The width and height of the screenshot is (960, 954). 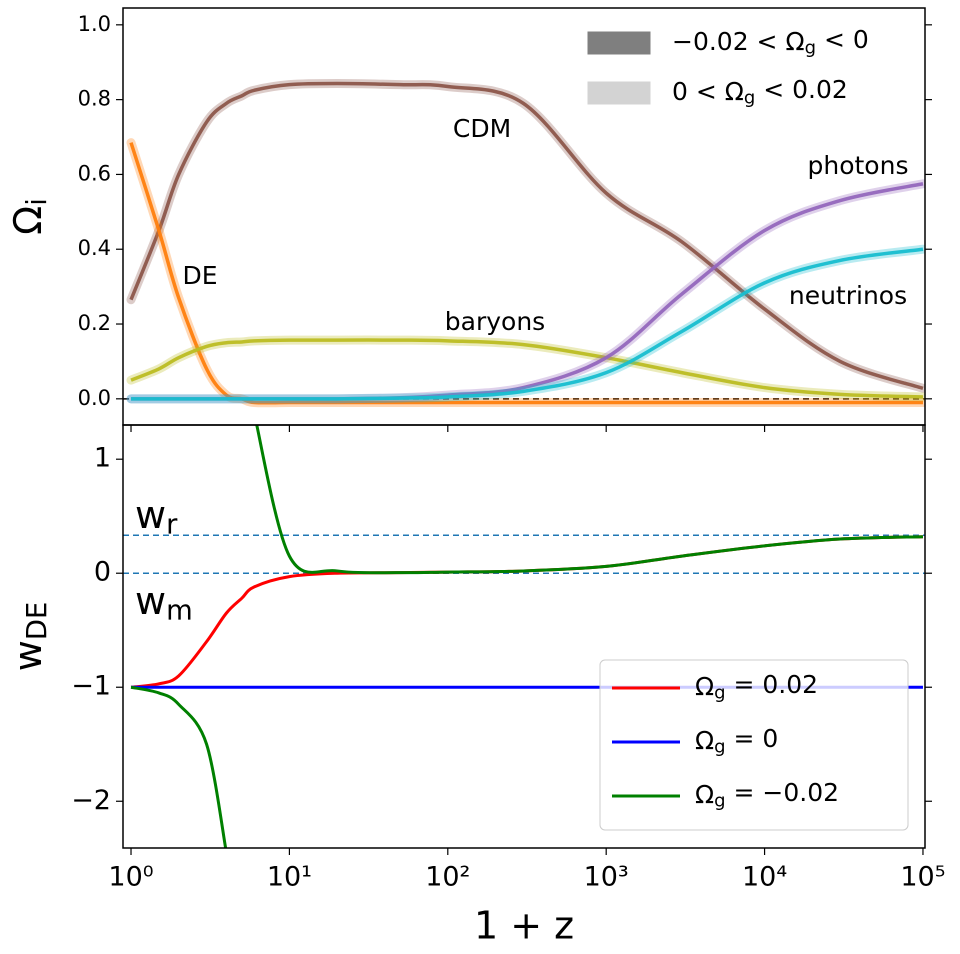 What do you see at coordinates (94, 24) in the screenshot?
I see `y-tick-label: 1.0` at bounding box center [94, 24].